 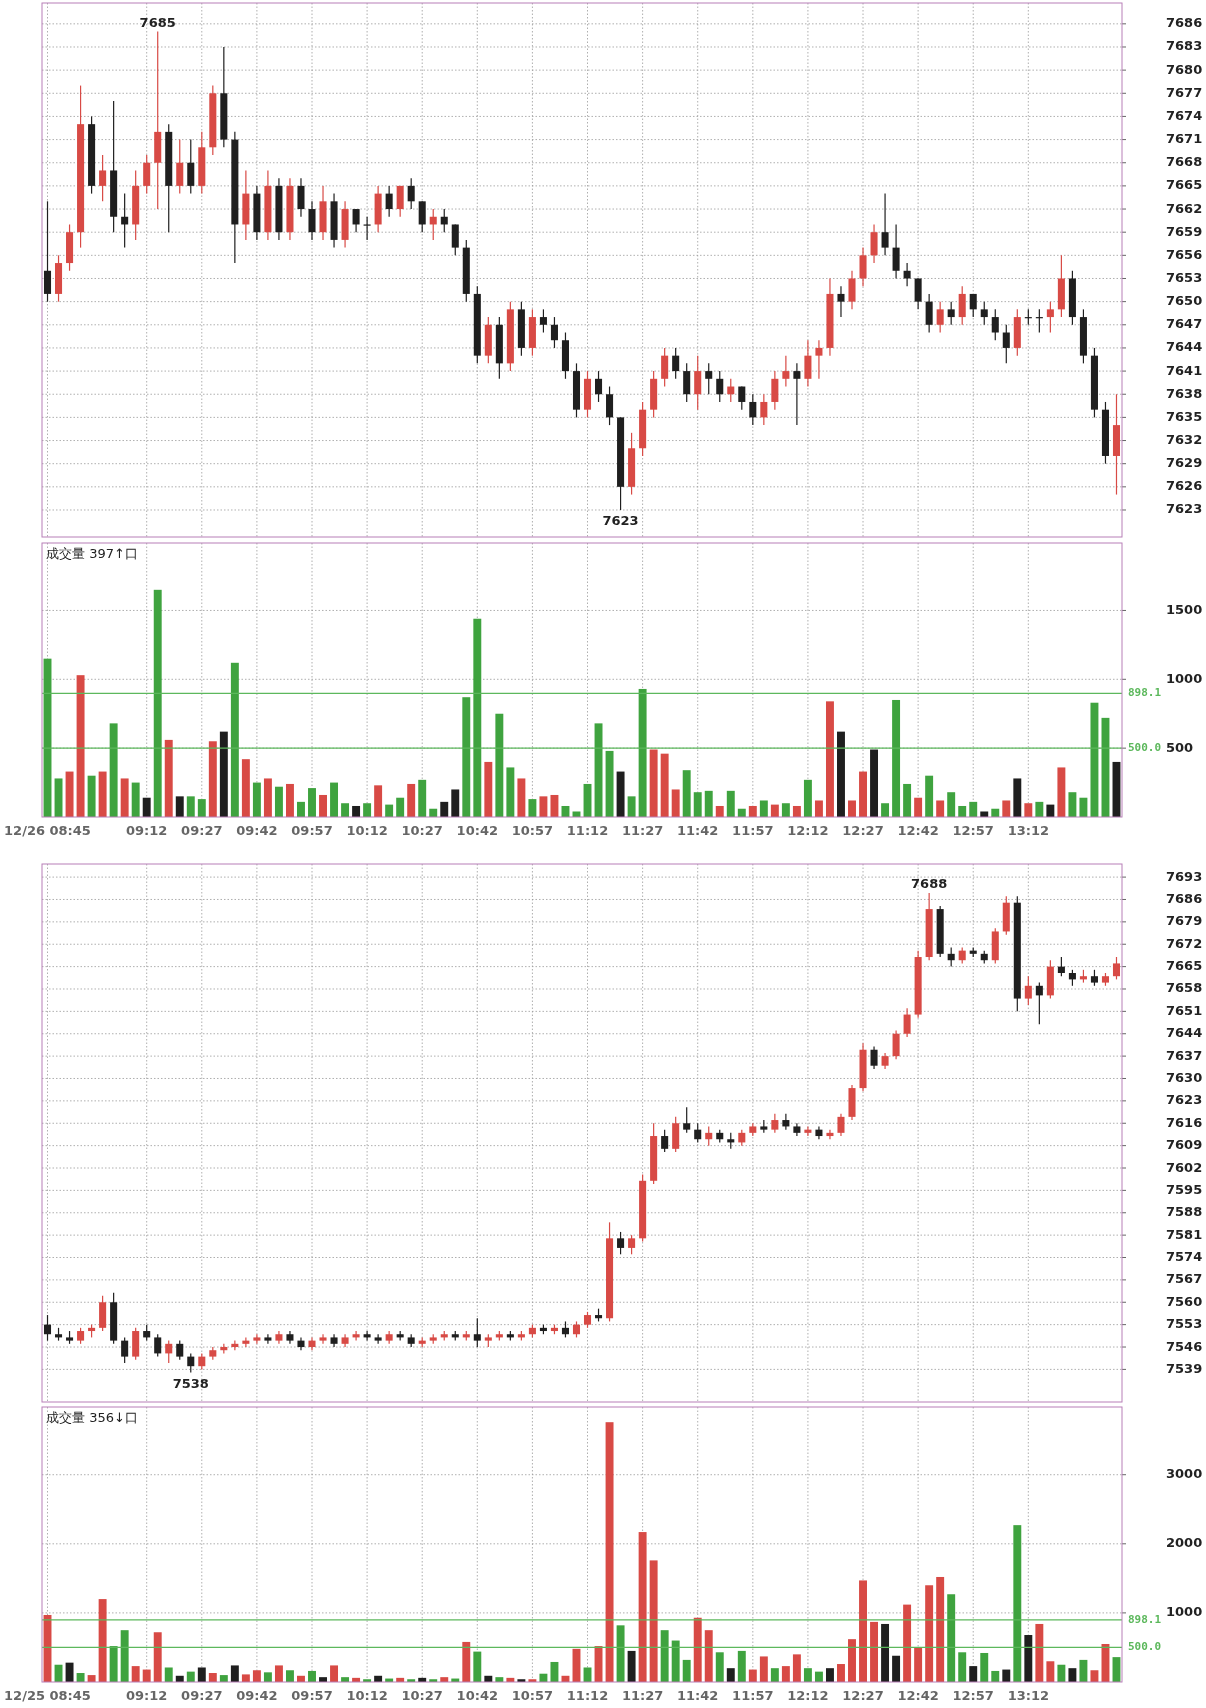 I want to click on y-tick-label: 7683, so click(x=1184, y=46).